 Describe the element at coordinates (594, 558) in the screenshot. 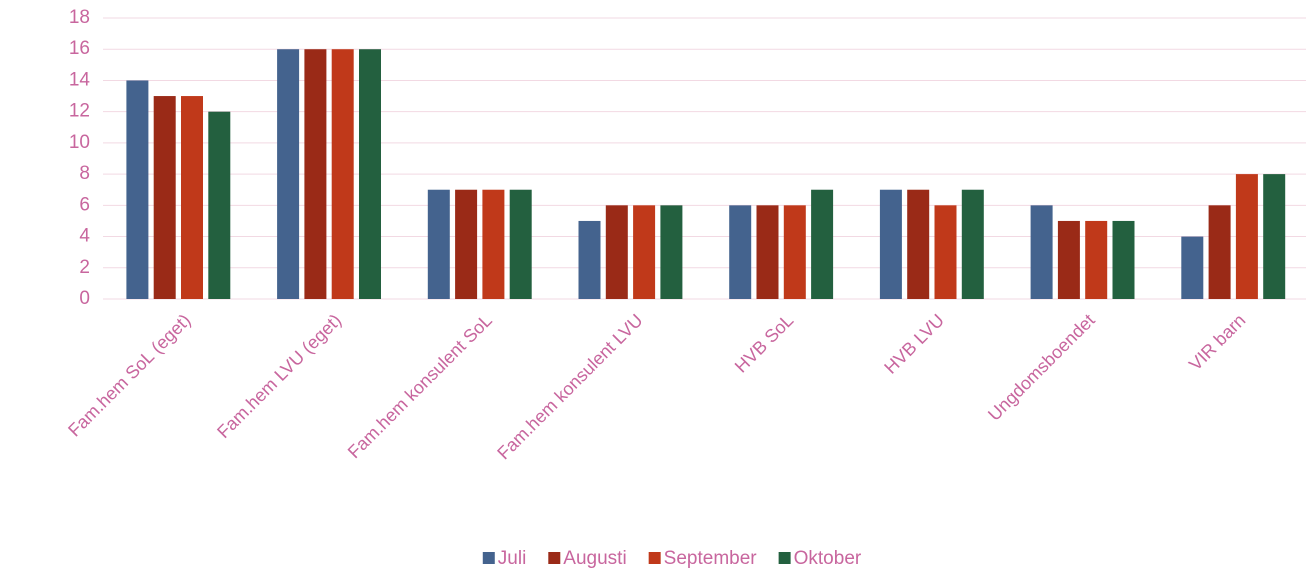

I see `legend-label: Augusti` at that location.